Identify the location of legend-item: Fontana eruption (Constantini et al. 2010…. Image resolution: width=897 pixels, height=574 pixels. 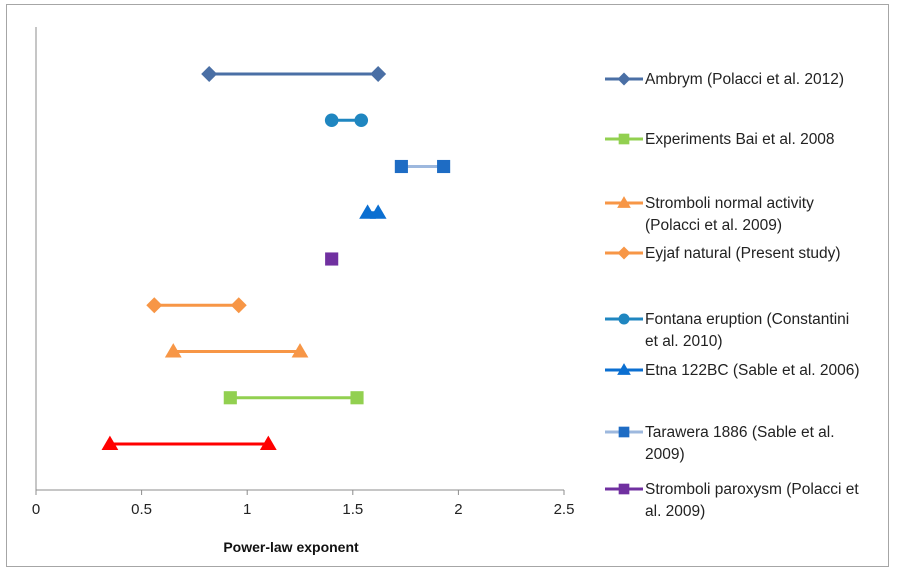
(727, 330).